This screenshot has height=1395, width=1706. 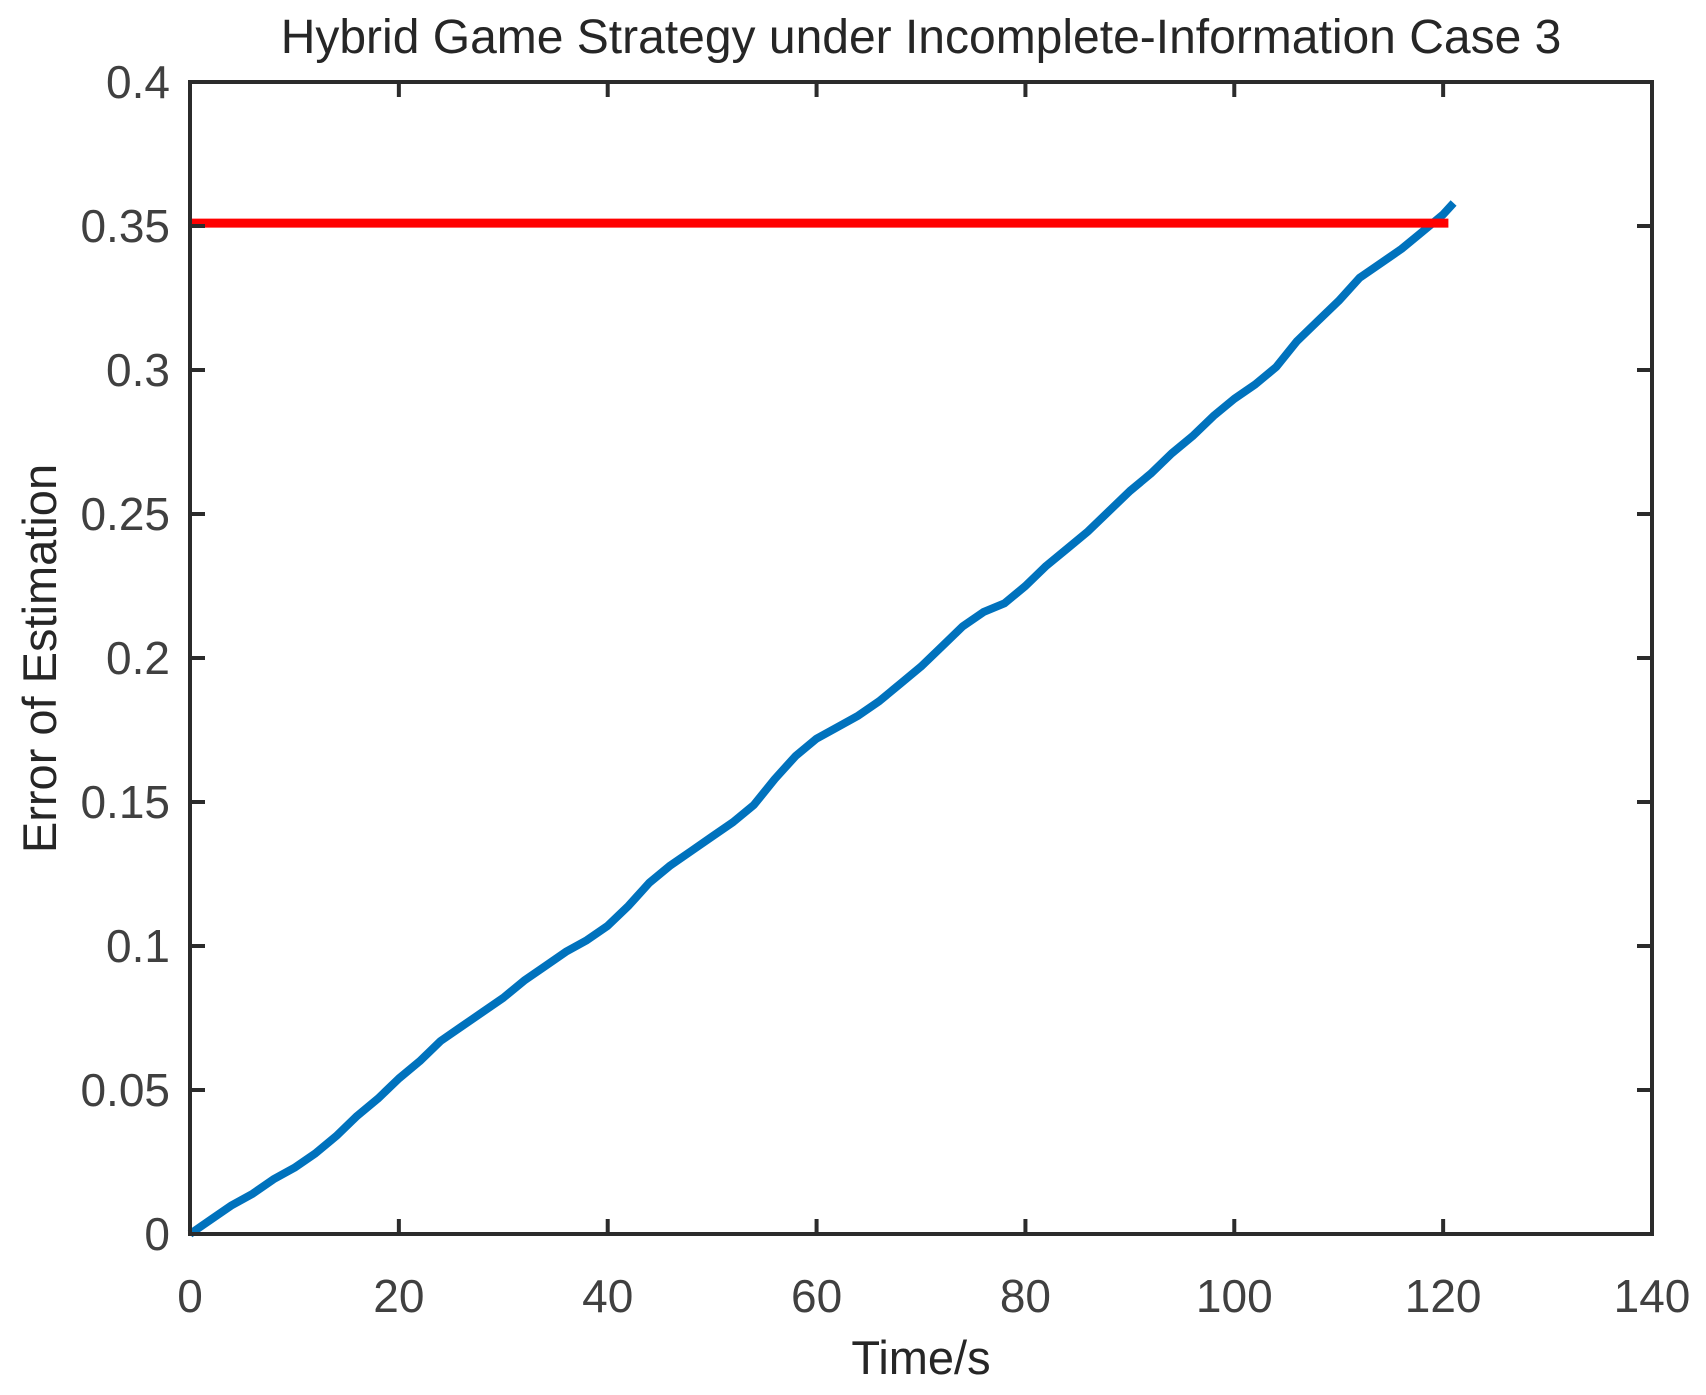 I want to click on x-tick-label: 80, so click(x=1025, y=1296).